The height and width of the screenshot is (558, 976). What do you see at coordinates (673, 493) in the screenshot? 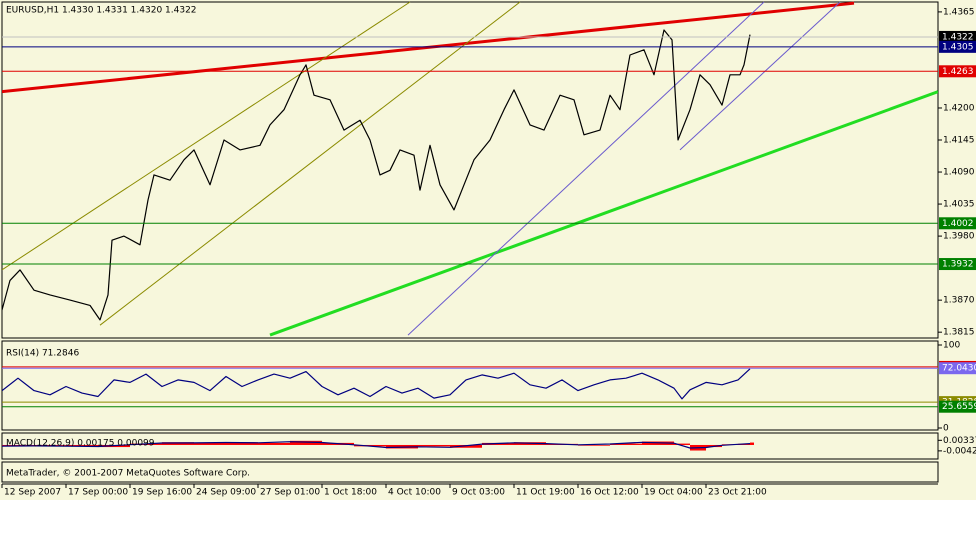
I see `x-tick-label: 19 Oct 04:00` at bounding box center [673, 493].